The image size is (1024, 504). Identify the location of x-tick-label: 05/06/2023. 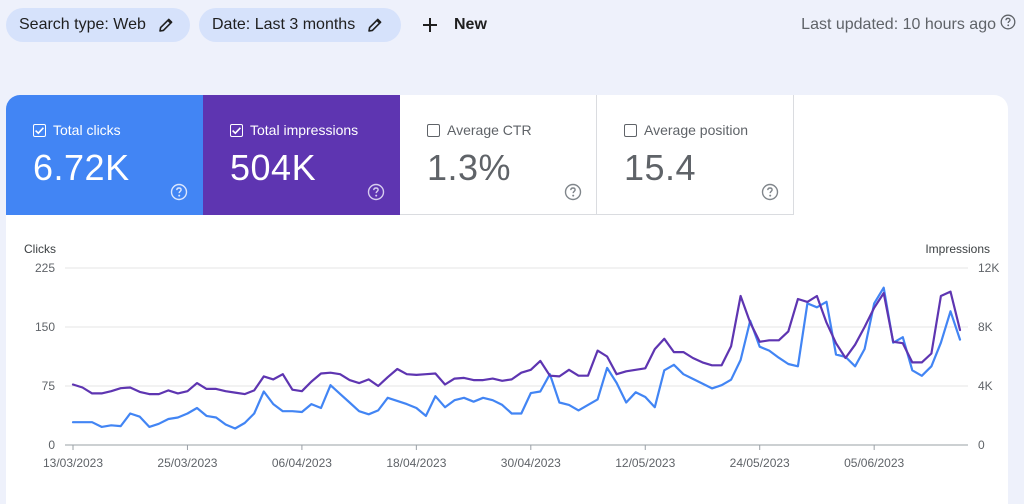
(874, 463).